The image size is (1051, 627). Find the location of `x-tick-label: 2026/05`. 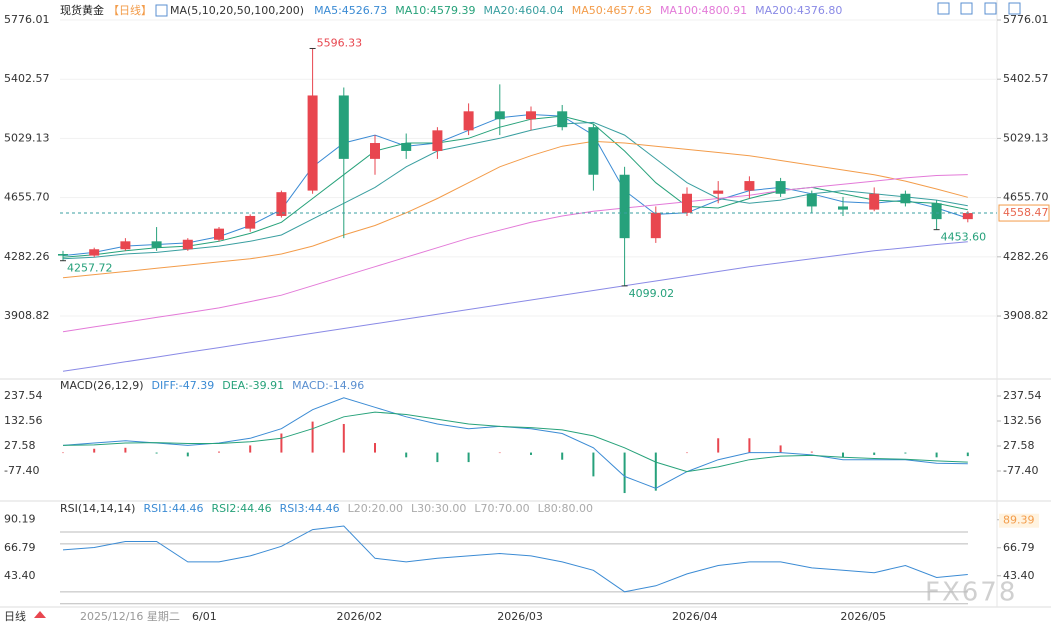

x-tick-label: 2026/05 is located at coordinates (863, 616).